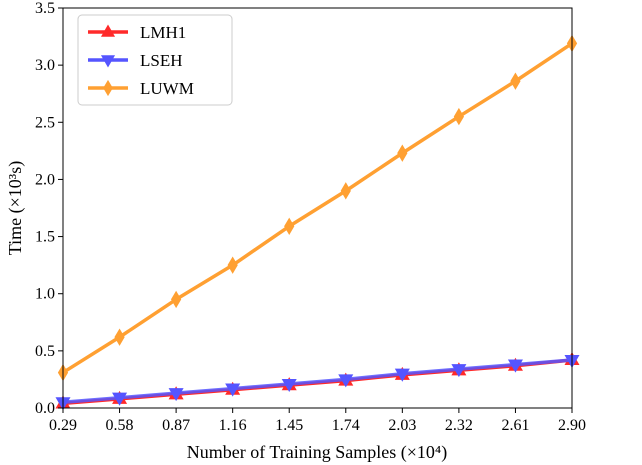 The width and height of the screenshot is (642, 465). Describe the element at coordinates (176, 425) in the screenshot. I see `x-tick-label: 0.87` at that location.